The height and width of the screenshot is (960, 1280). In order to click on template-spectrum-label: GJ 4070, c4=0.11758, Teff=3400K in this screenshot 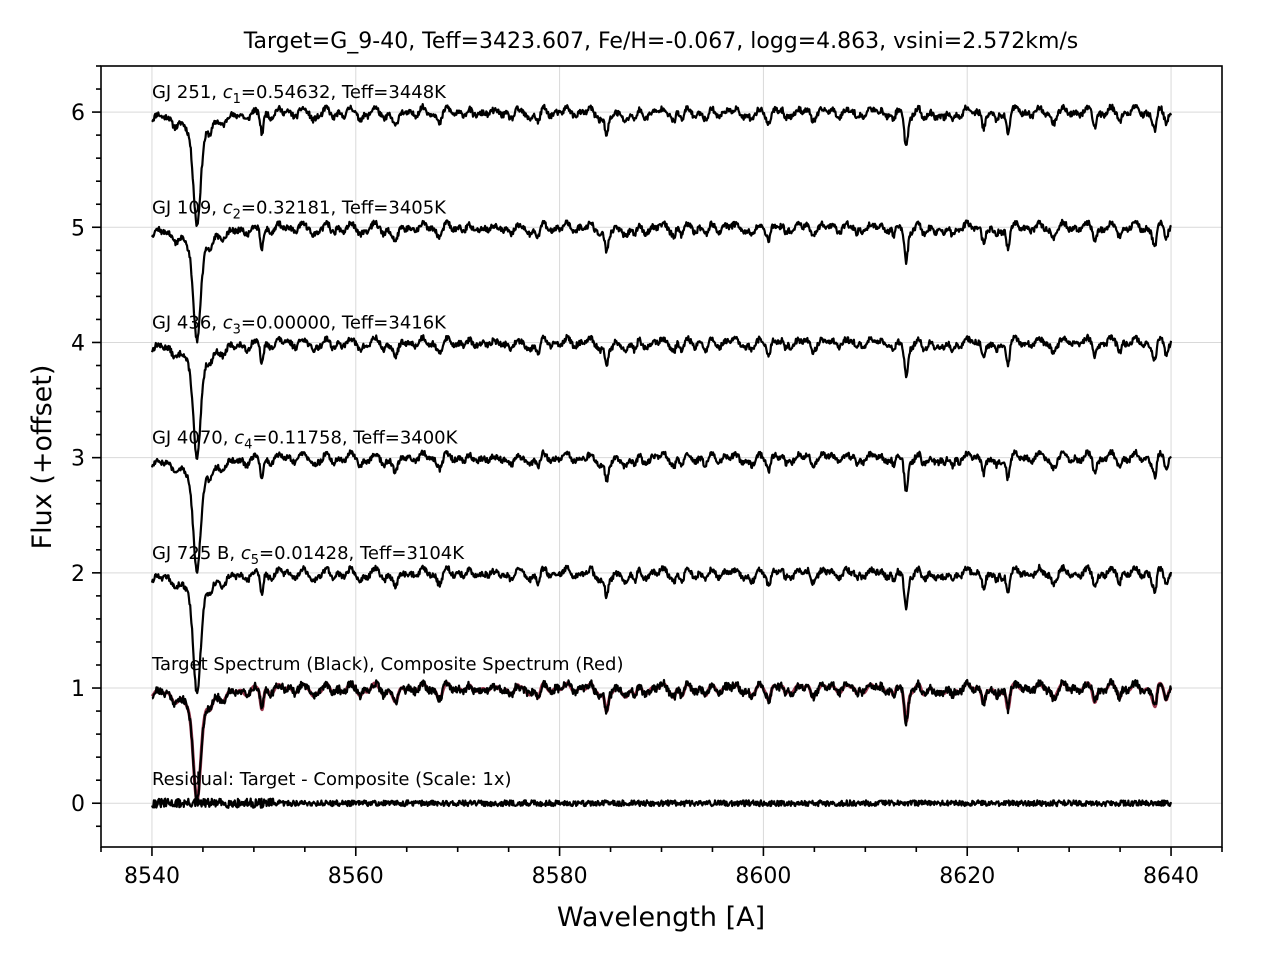, I will do `click(305, 440)`.